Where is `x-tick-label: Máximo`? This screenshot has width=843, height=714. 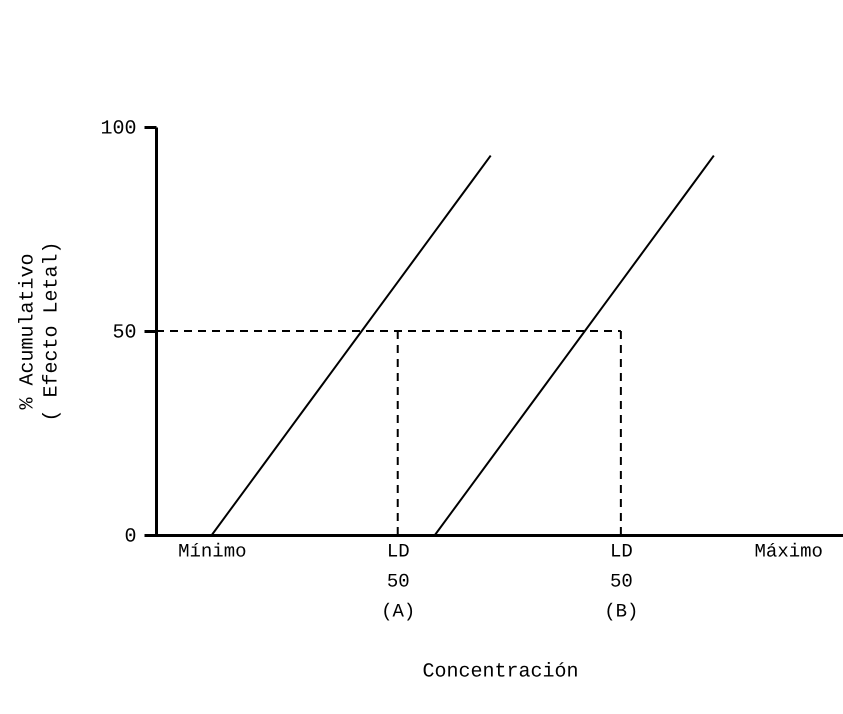 x-tick-label: Máximo is located at coordinates (788, 551).